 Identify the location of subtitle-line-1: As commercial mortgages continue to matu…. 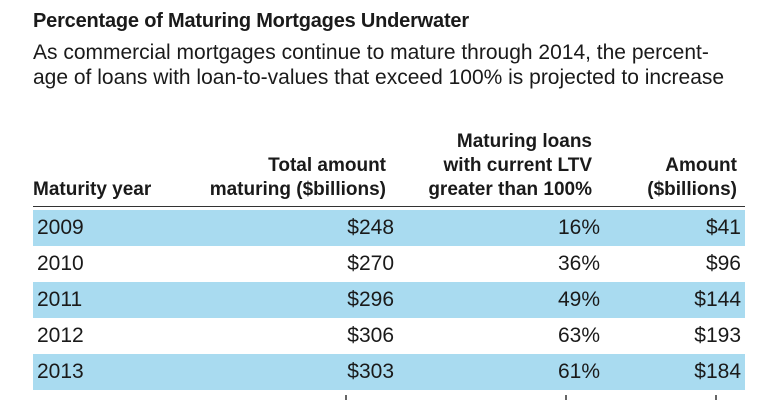
(371, 52).